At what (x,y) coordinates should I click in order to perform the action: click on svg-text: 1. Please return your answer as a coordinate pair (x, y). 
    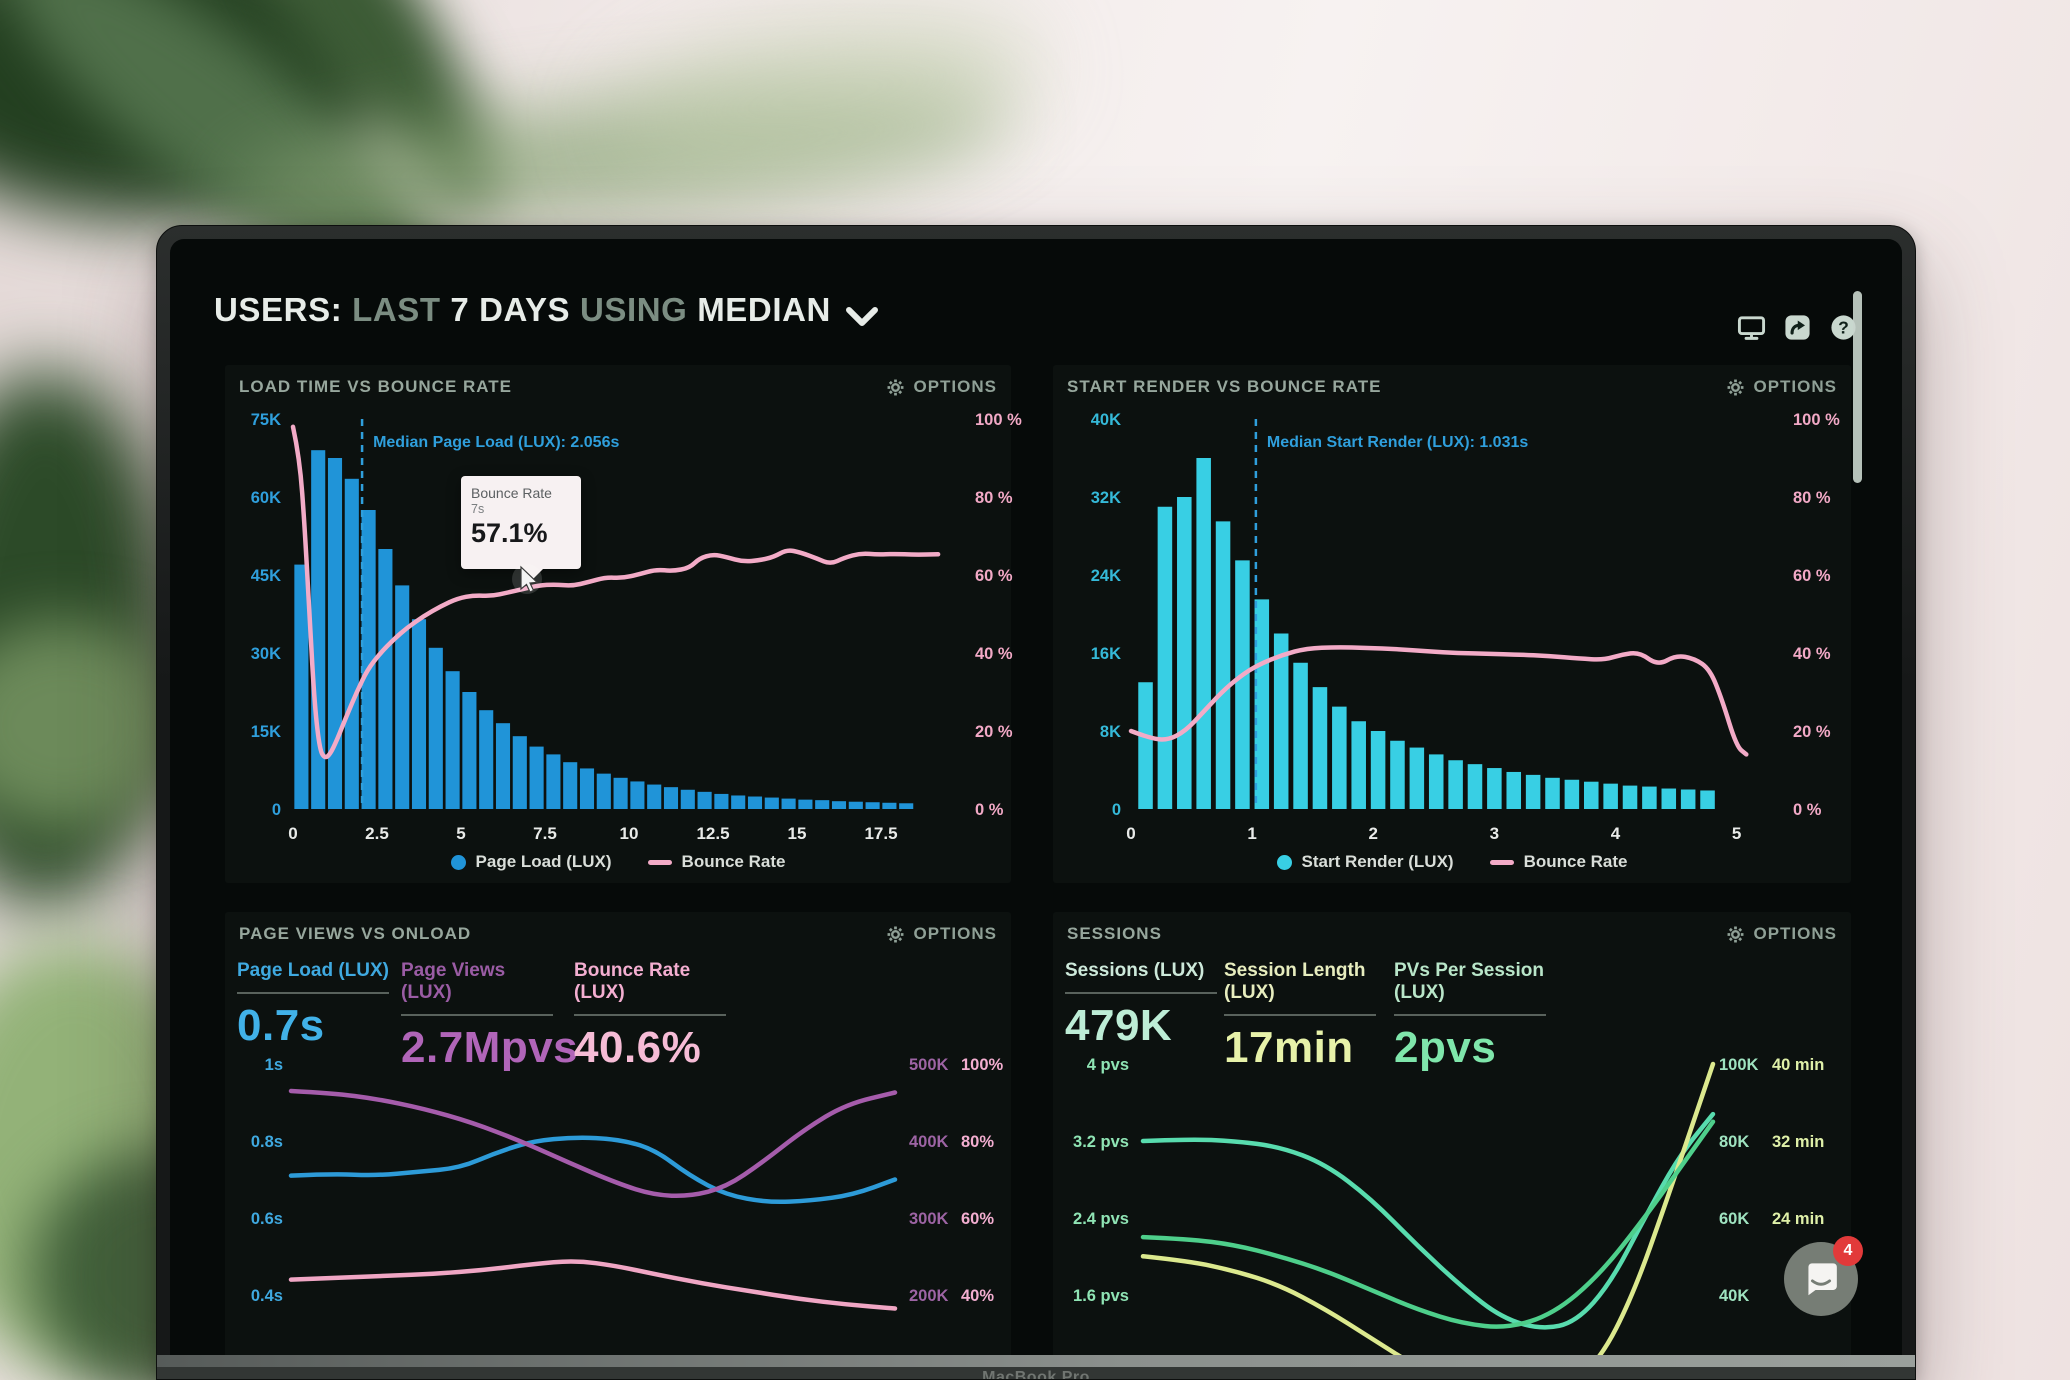
    Looking at the image, I should click on (1251, 833).